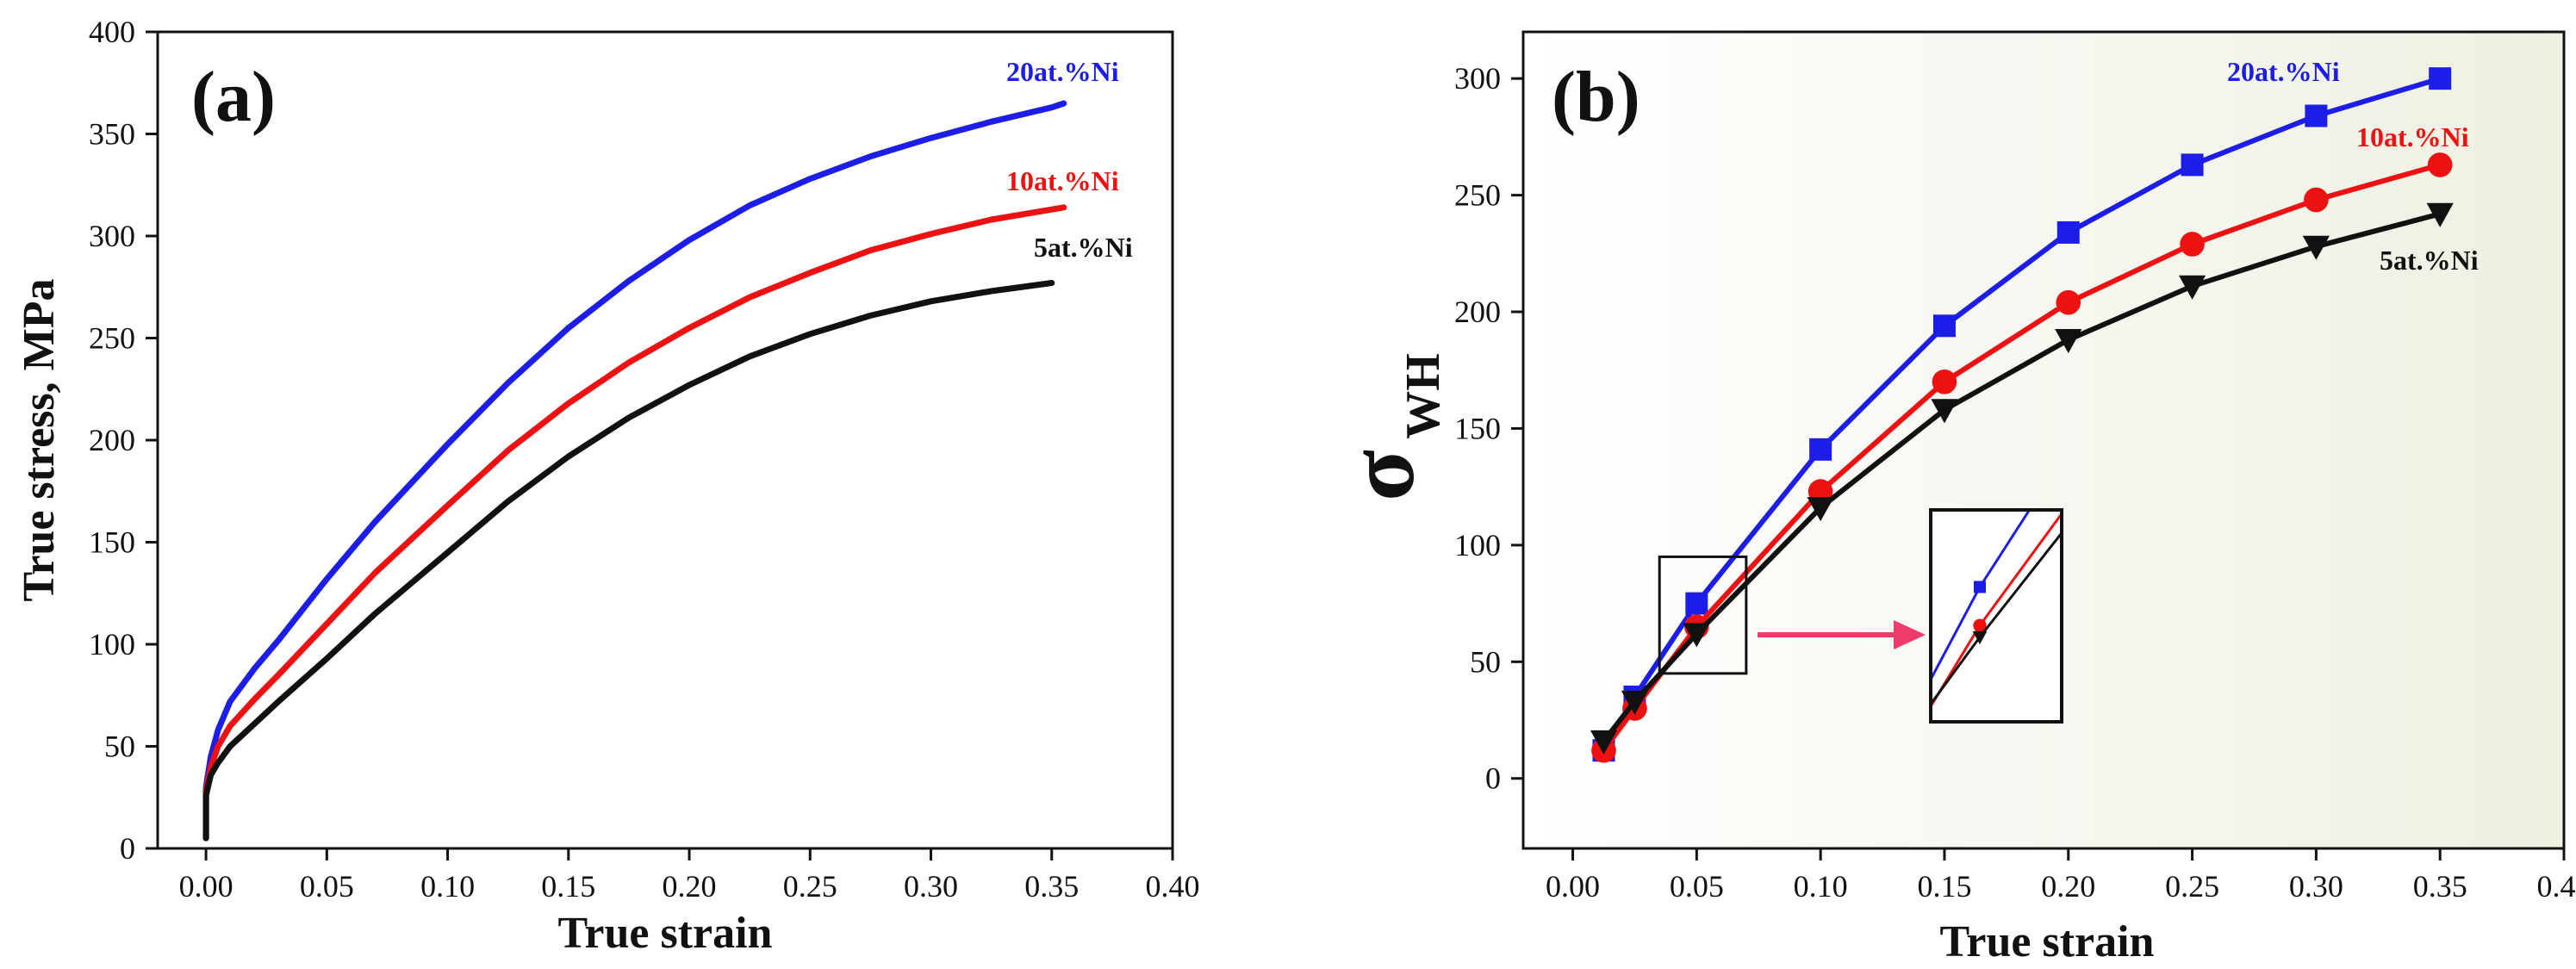  I want to click on inset-series-5atni-point, so click(1980, 637).